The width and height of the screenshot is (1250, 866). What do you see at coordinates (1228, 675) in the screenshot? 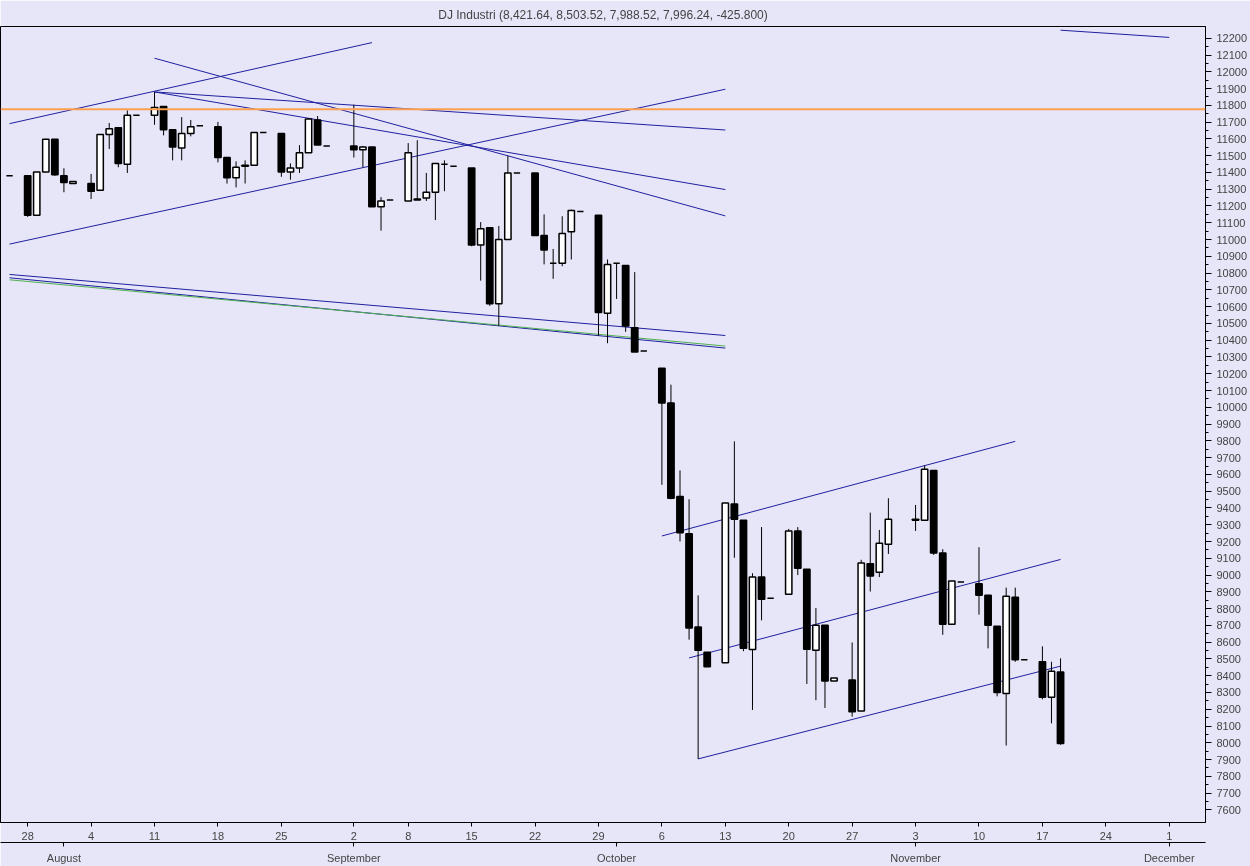
I see `y-tick-label: 8400` at bounding box center [1228, 675].